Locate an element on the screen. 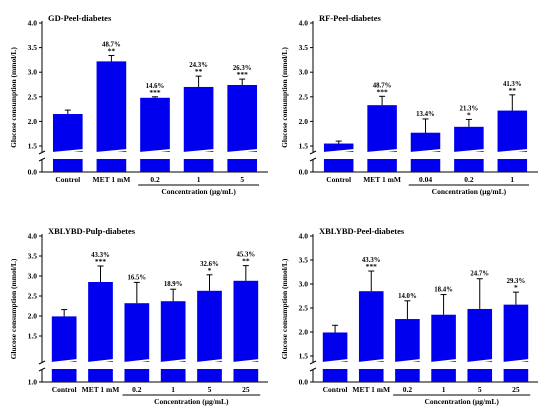  percent-label: 45.3% is located at coordinates (245, 255).